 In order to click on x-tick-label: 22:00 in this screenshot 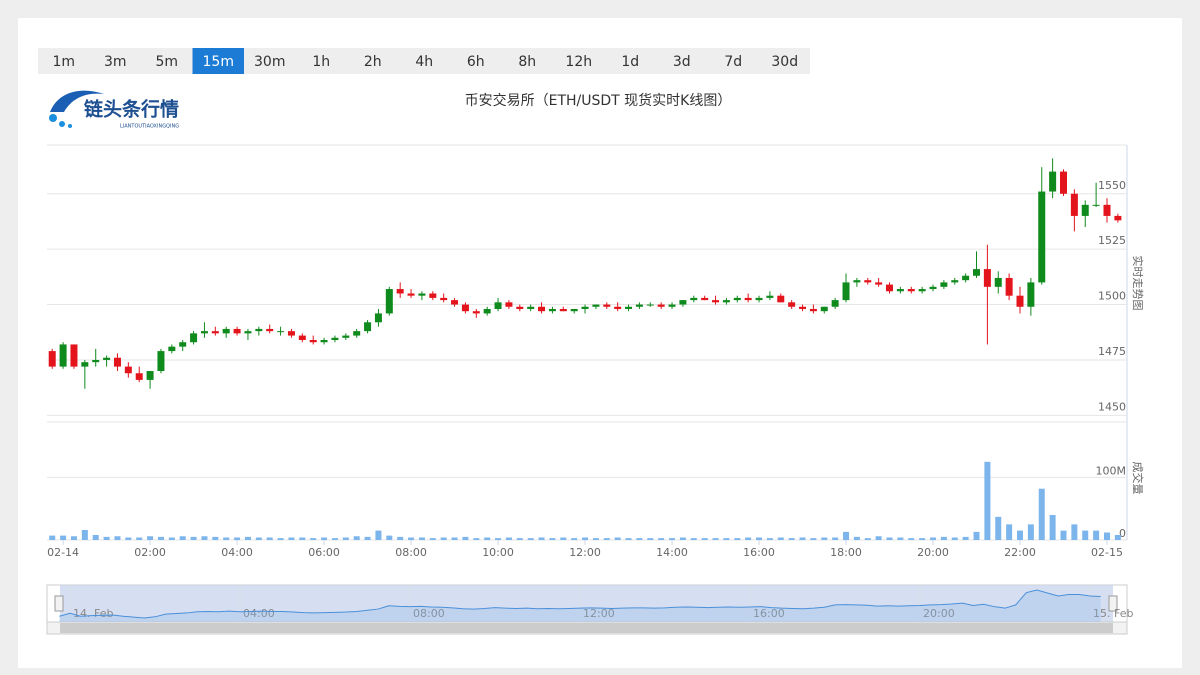, I will do `click(1020, 552)`.